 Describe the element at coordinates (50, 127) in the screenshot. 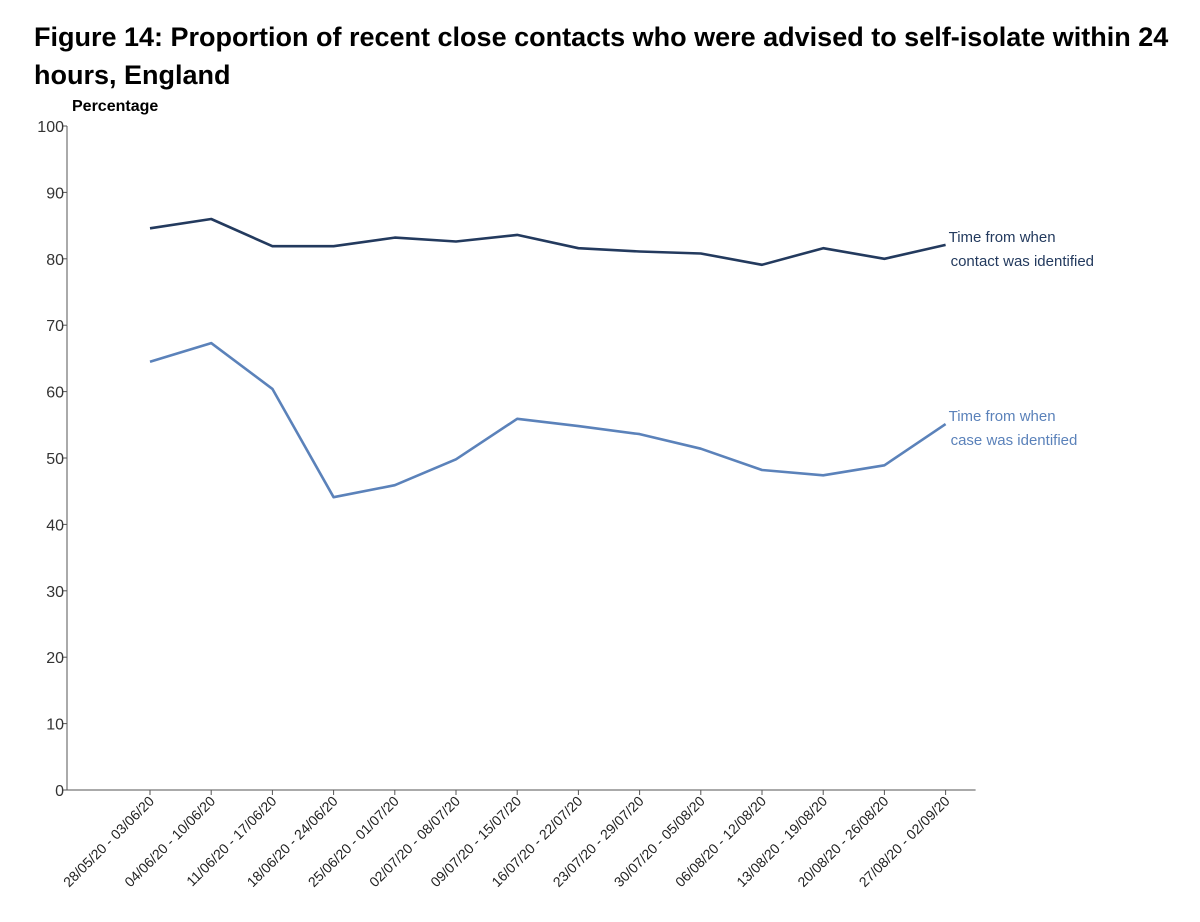

I see `y-tick-label: 100` at that location.